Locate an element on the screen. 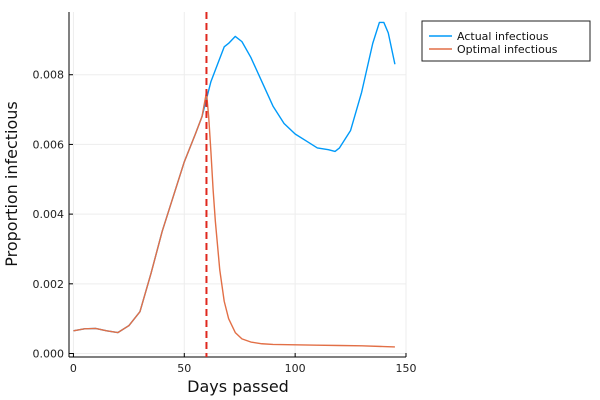 The height and width of the screenshot is (400, 600). y-axis-title: Proportion infectious is located at coordinates (11, 183).